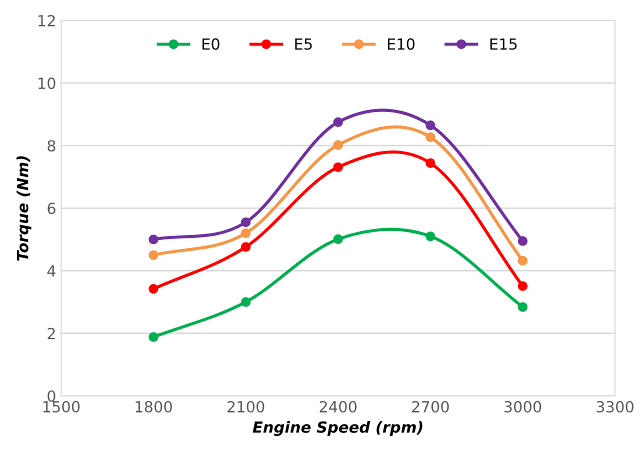 This screenshot has width=644, height=455. Describe the element at coordinates (52, 146) in the screenshot. I see `y-tick-label: 8` at that location.